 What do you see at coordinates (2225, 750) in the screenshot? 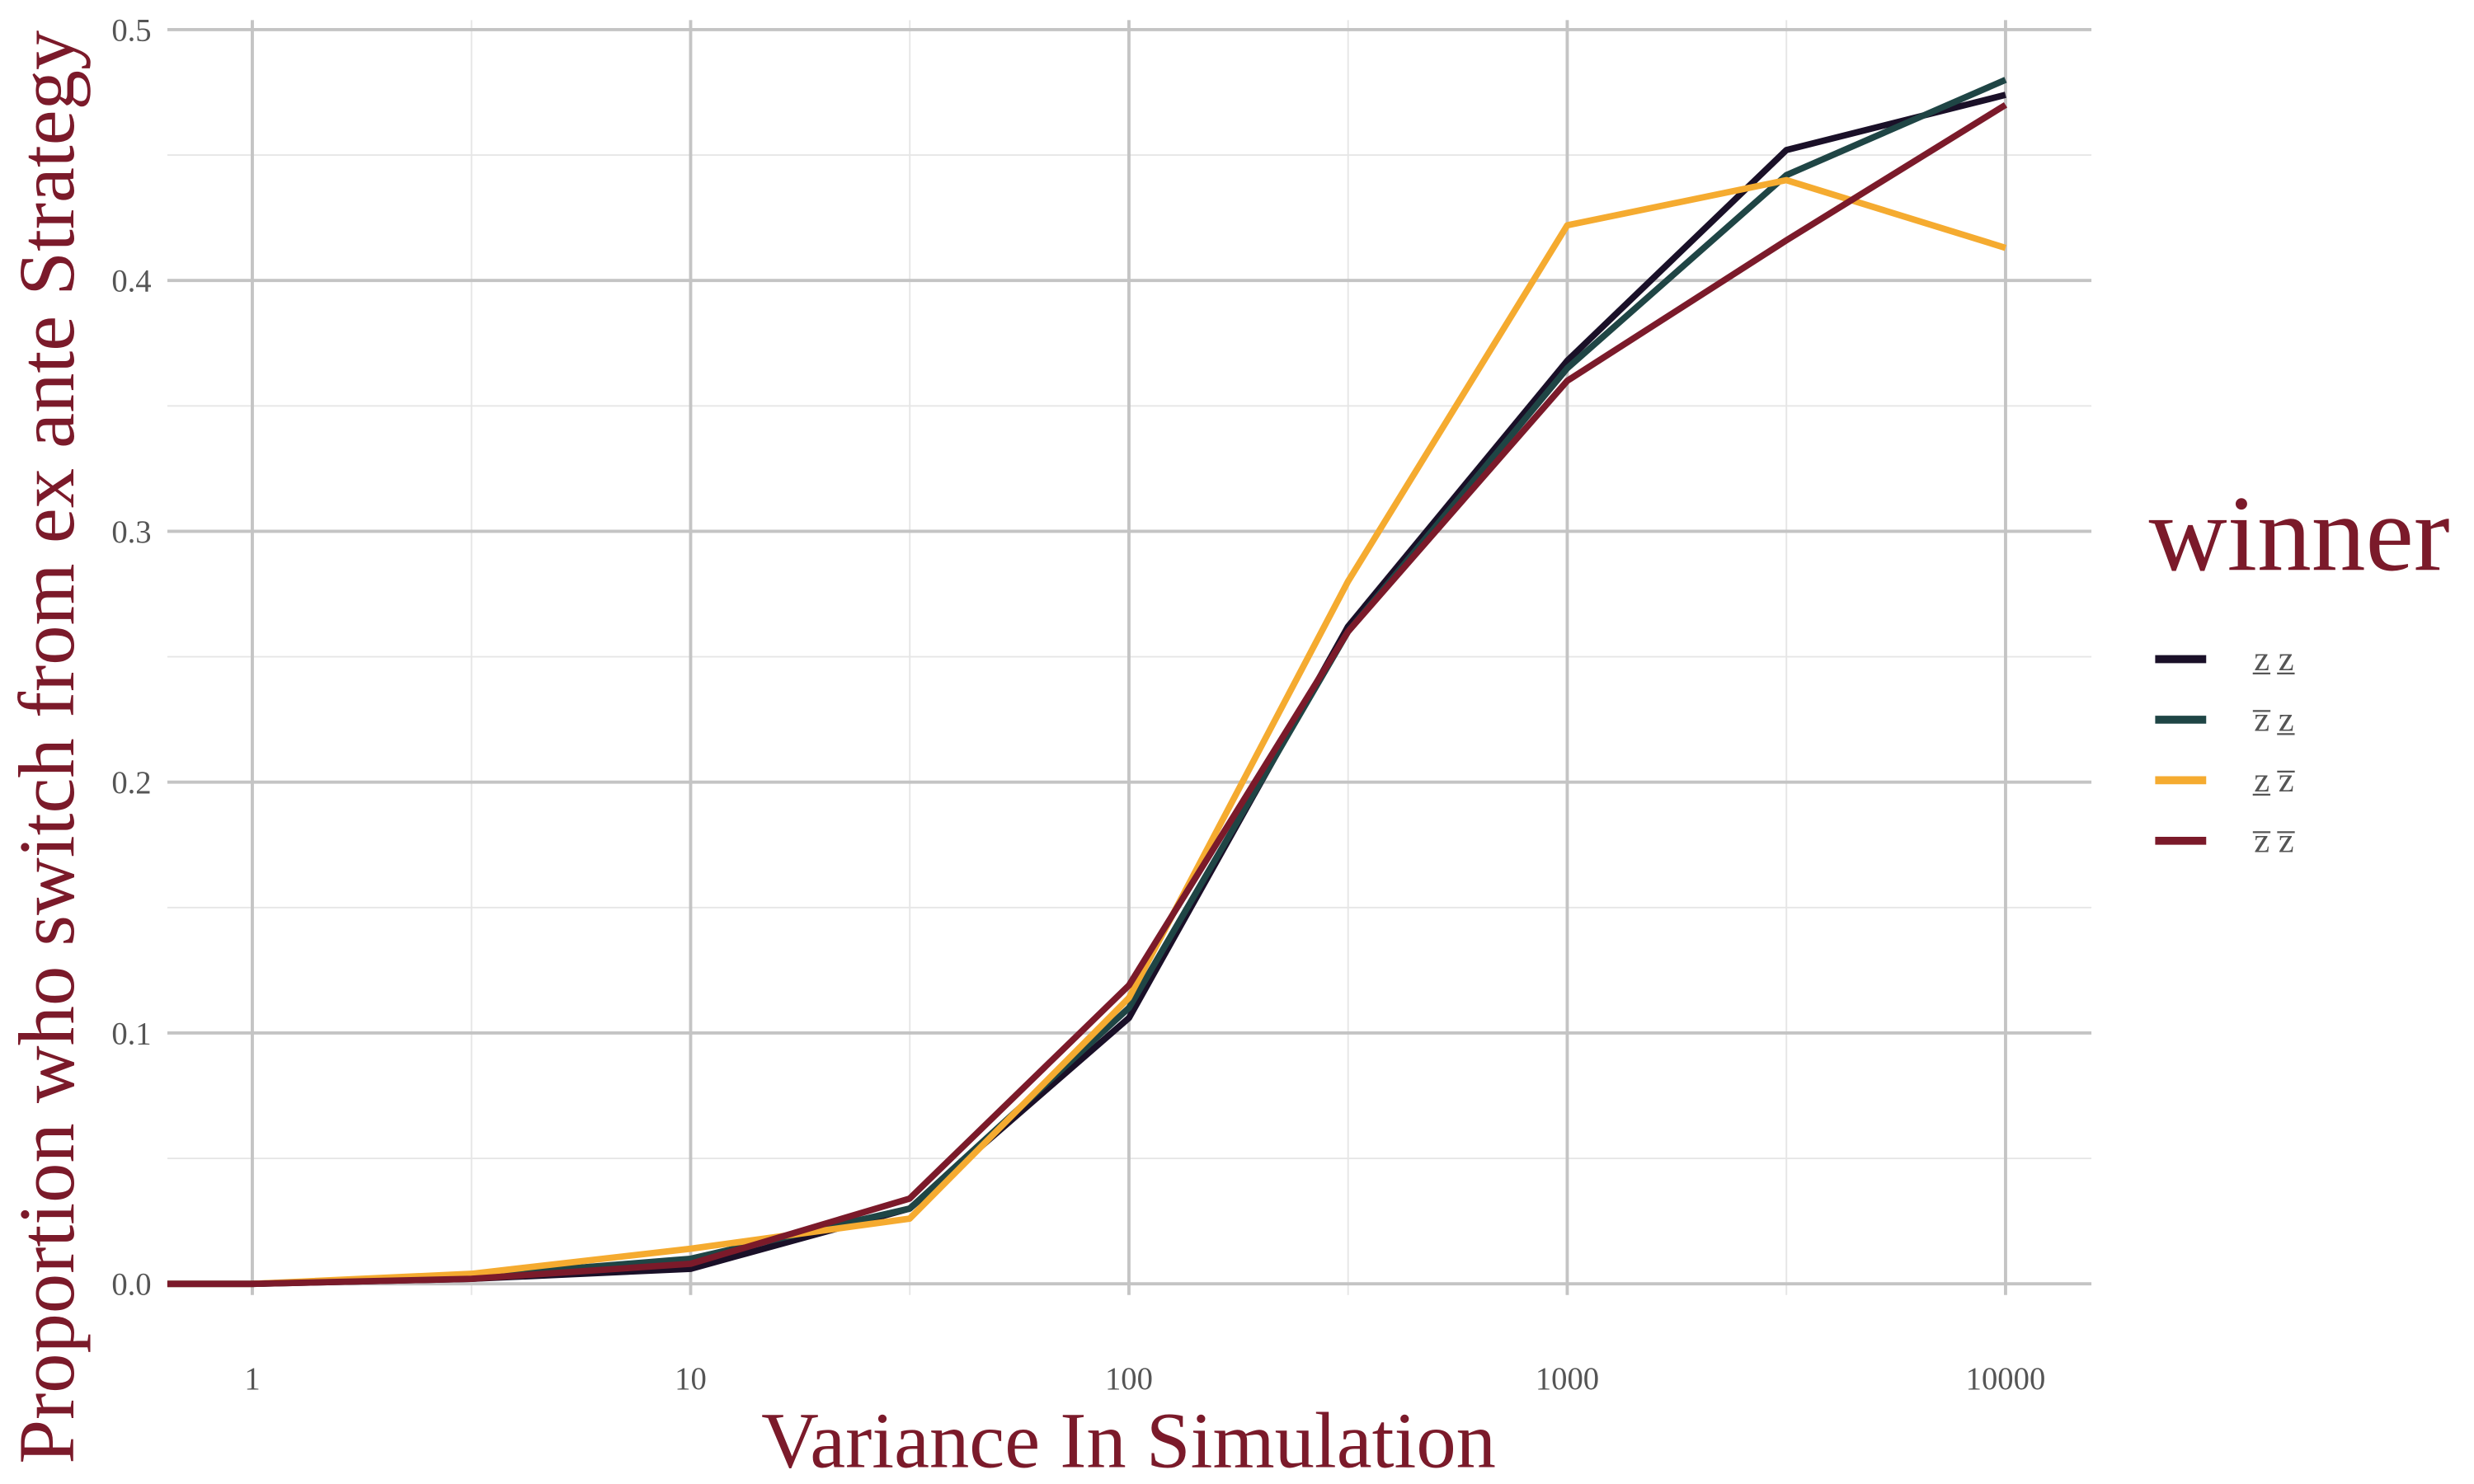
I see `legend: z̲ z̲ z̅ z̲ z̲ z̅ z̅ z̅` at bounding box center [2225, 750].